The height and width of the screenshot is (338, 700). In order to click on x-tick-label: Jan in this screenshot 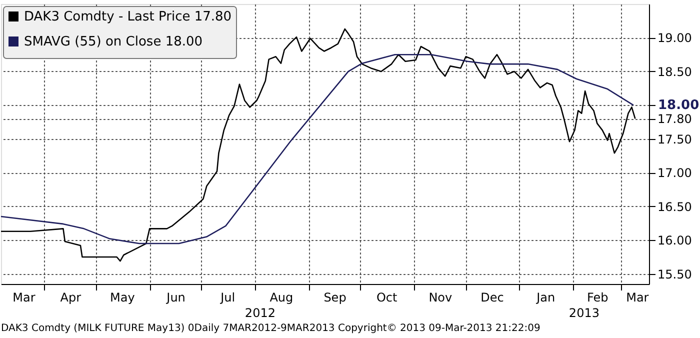, I will do `click(546, 297)`.